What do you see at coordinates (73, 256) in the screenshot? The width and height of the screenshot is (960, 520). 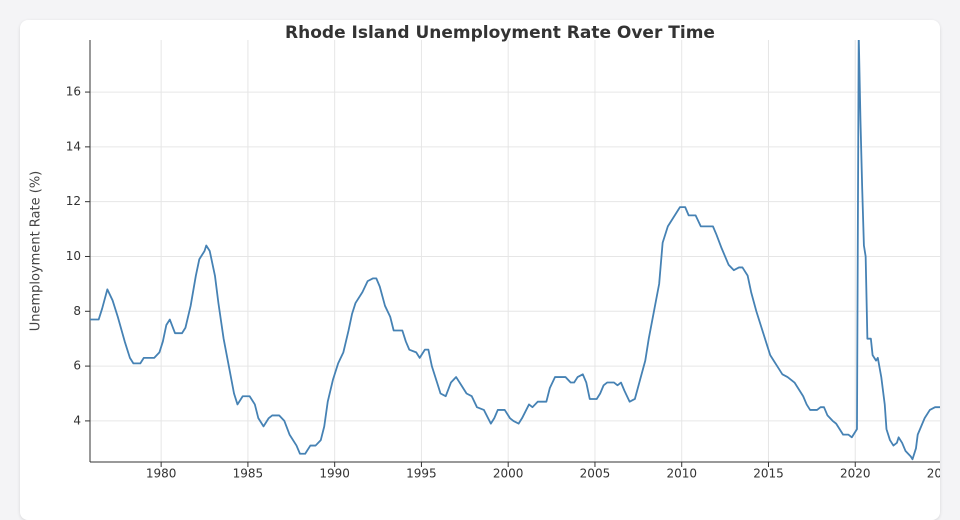 I see `y-tick-label: 10` at bounding box center [73, 256].